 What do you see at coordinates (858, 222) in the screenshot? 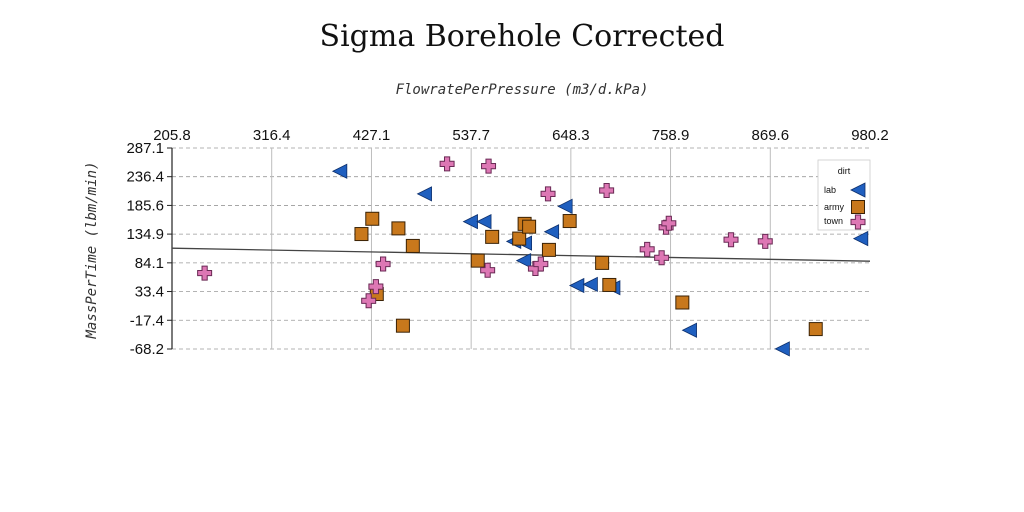
I see `legend-marker-town` at bounding box center [858, 222].